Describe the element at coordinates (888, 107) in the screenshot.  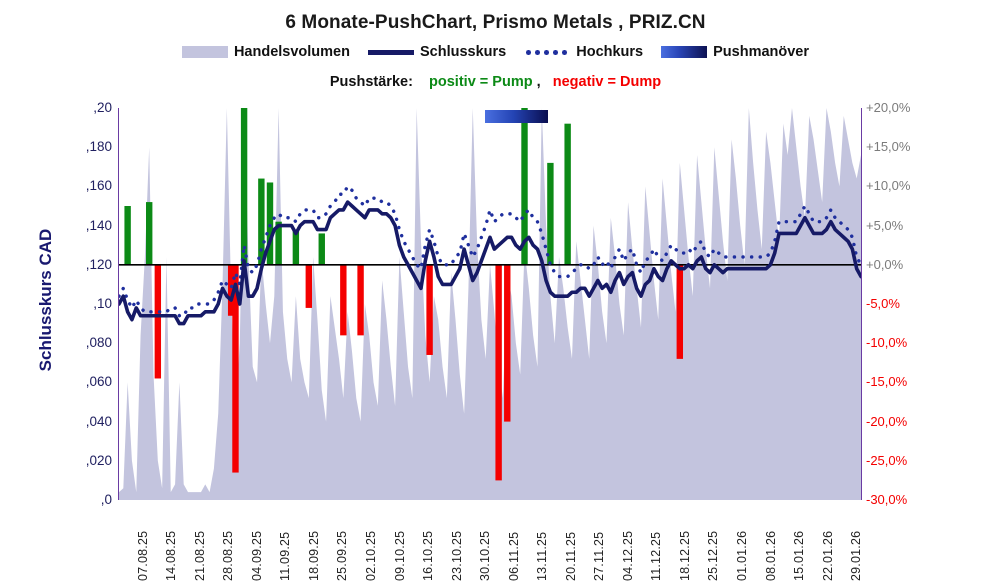
I see `y-right-tick: +20,0%` at that location.